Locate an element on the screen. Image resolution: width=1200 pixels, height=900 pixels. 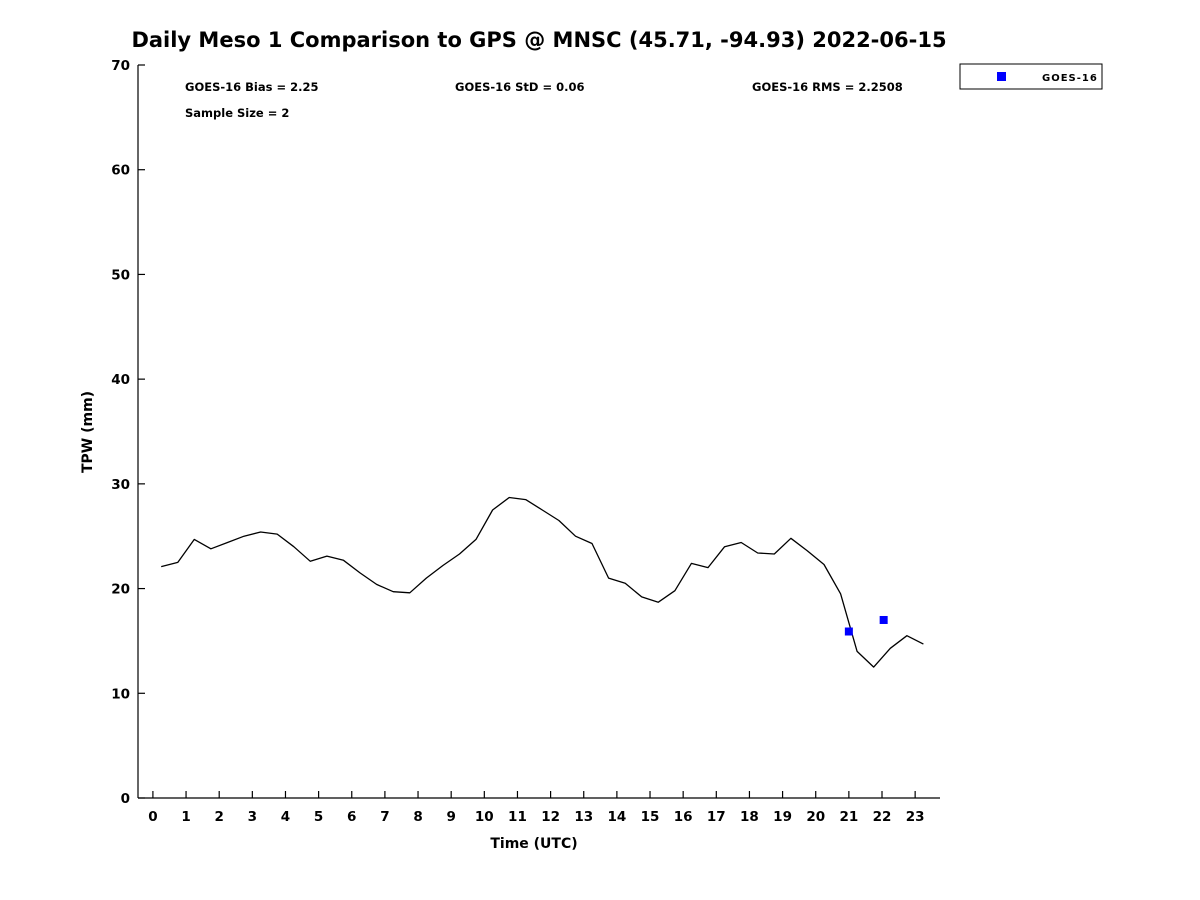
data-series is located at coordinates (542, 582).